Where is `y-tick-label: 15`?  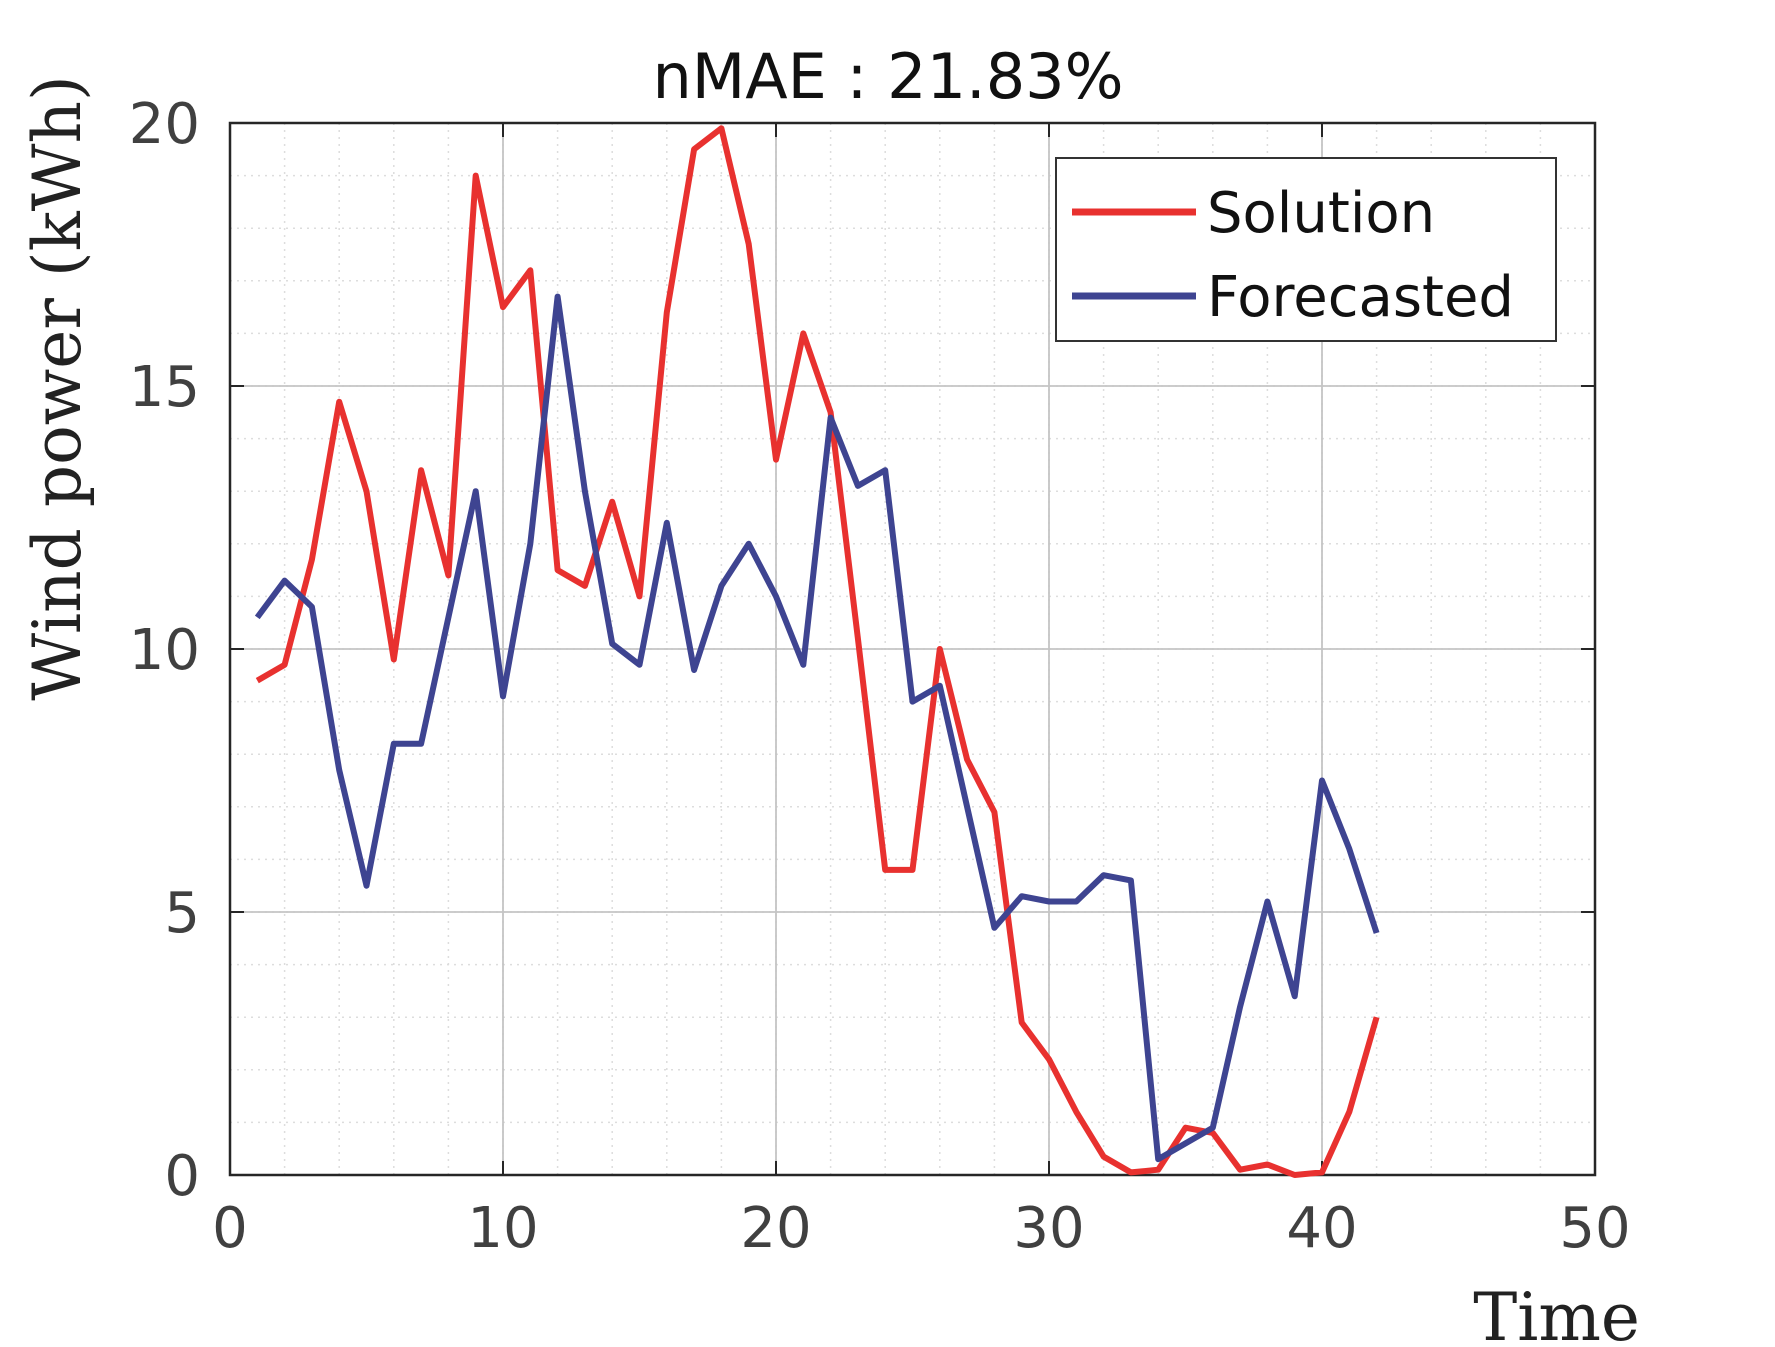 y-tick-label: 15 is located at coordinates (164, 387).